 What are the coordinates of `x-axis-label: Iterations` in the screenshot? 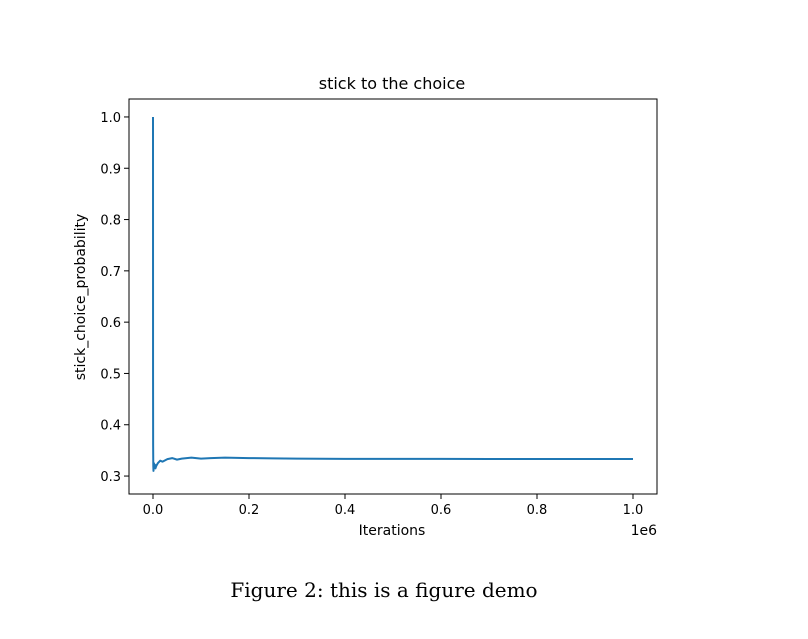 It's located at (392, 531).